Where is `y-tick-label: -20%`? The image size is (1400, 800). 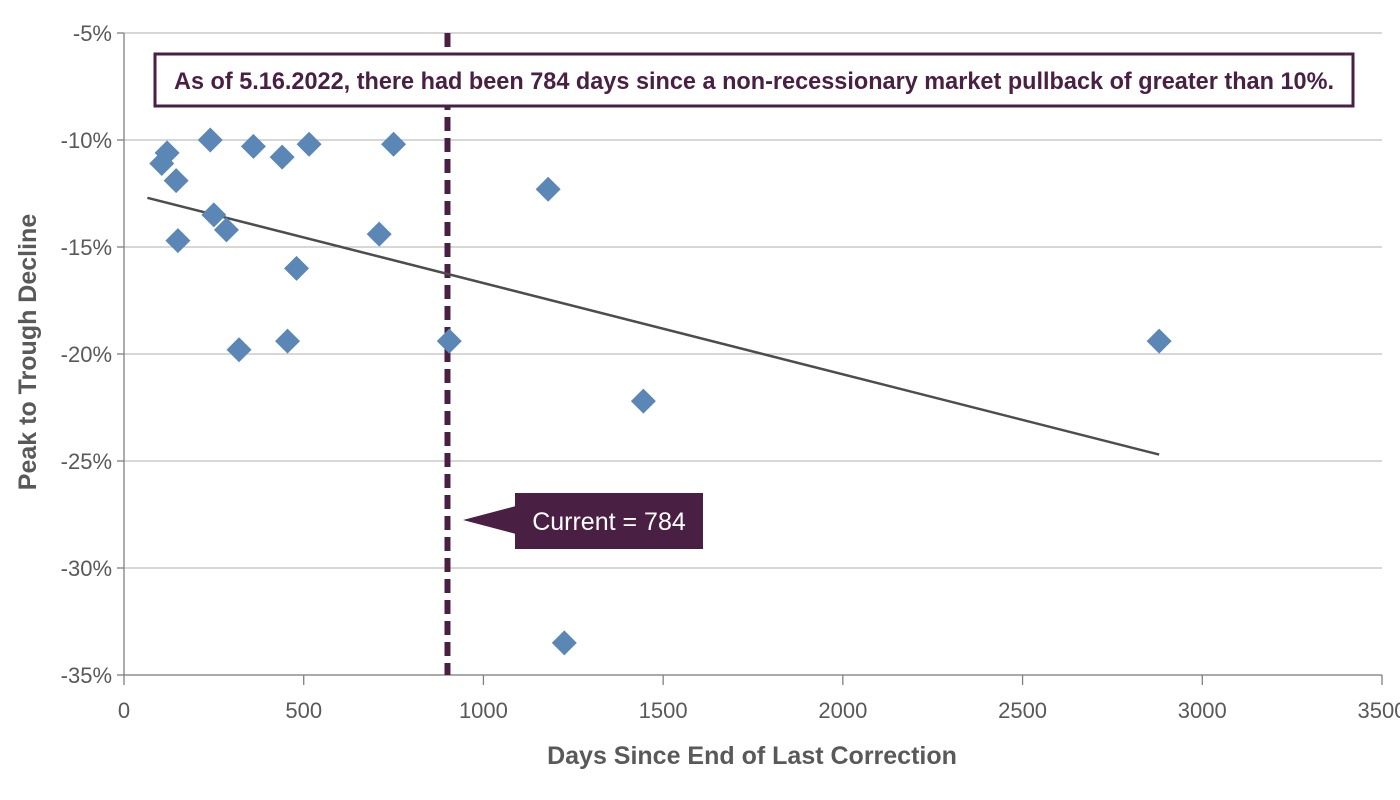 y-tick-label: -20% is located at coordinates (86, 354).